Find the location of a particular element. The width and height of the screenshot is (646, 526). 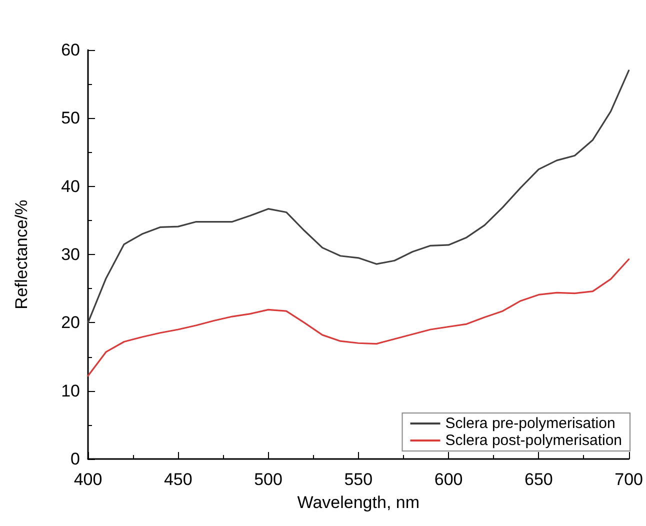

x-tick-label: 550 is located at coordinates (358, 479).